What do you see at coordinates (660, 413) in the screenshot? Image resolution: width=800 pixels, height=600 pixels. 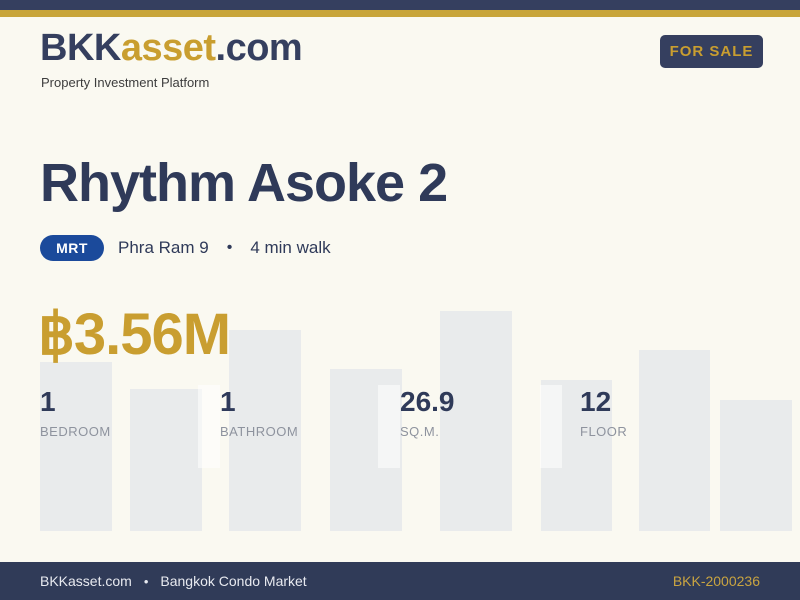 I see `stat-floor: 12 FLOOR` at bounding box center [660, 413].